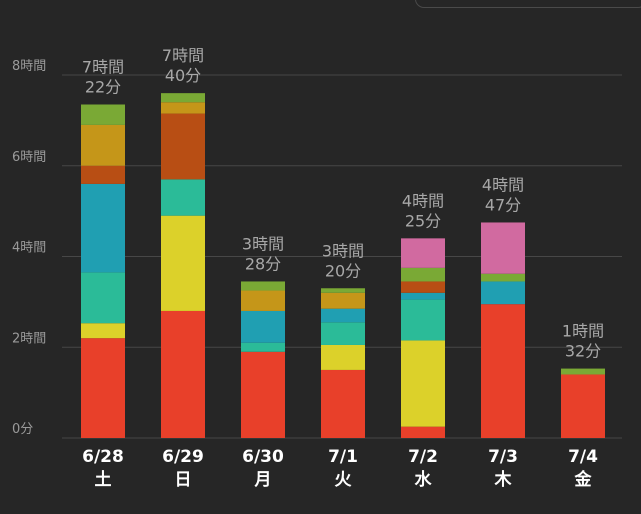  Describe the element at coordinates (29, 66) in the screenshot. I see `y-tick-label: 8時間` at that location.